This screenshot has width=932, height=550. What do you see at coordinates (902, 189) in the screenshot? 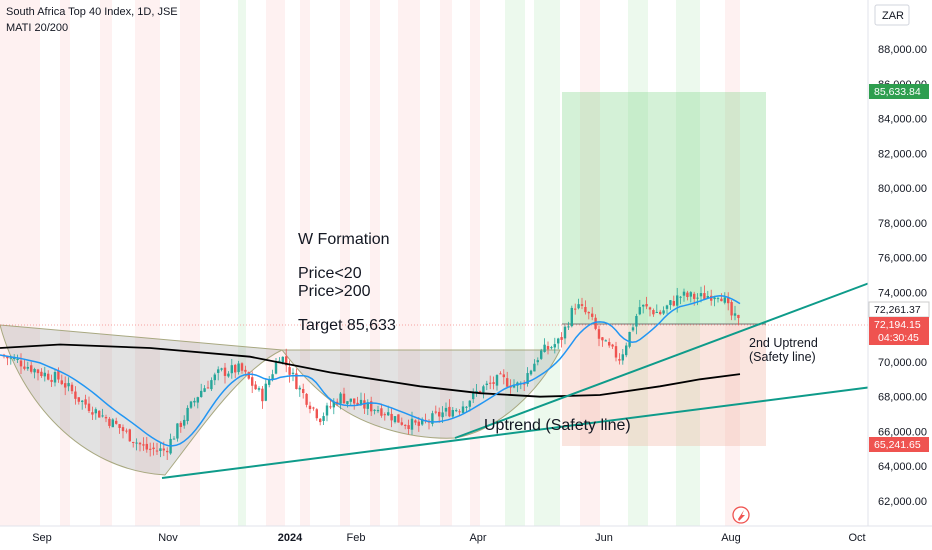
I see `y-tick-label: 80,000.00` at bounding box center [902, 189].